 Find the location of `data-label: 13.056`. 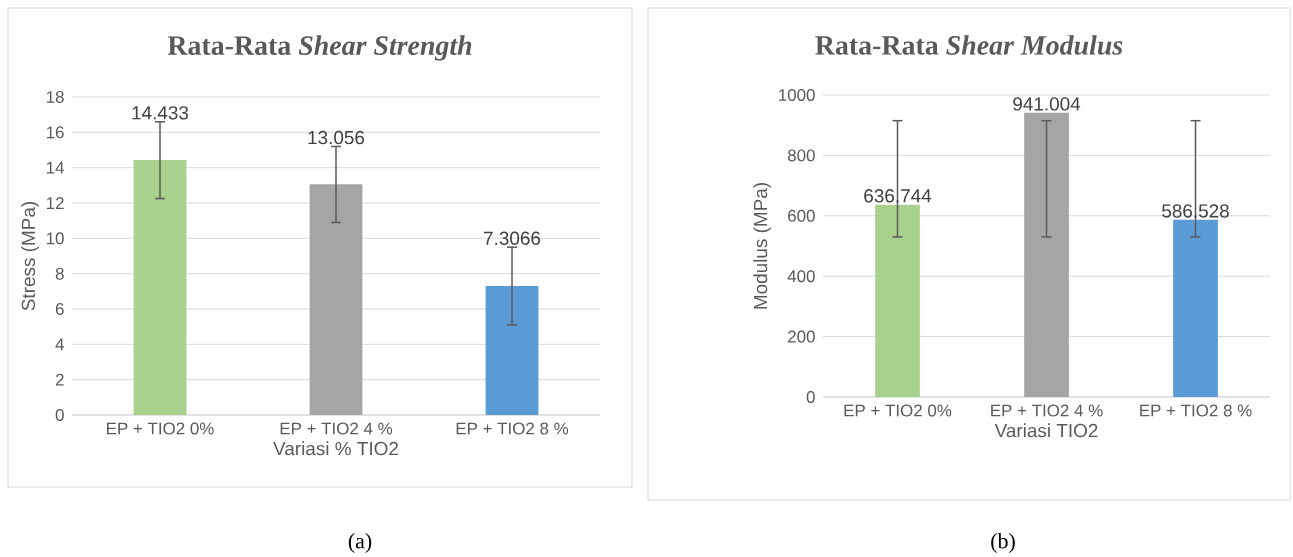

data-label: 13.056 is located at coordinates (336, 137).